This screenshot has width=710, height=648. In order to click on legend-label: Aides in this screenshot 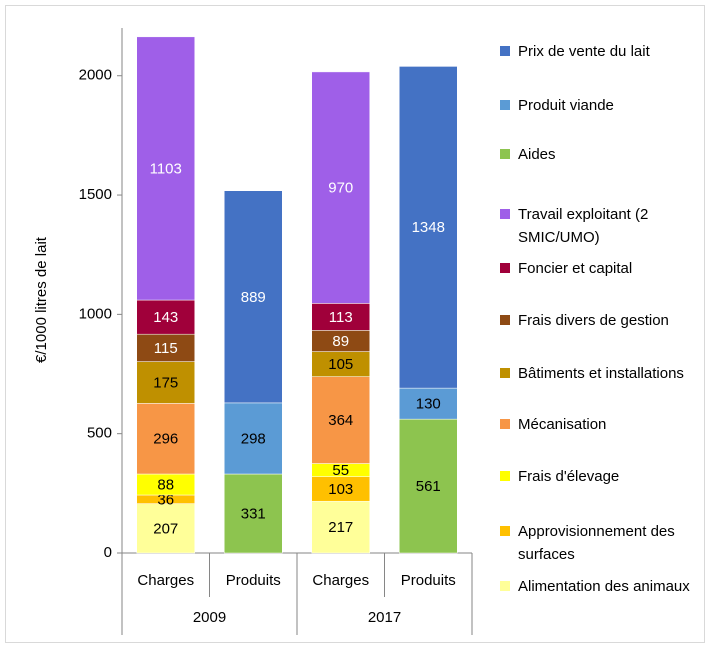, I will do `click(537, 154)`.